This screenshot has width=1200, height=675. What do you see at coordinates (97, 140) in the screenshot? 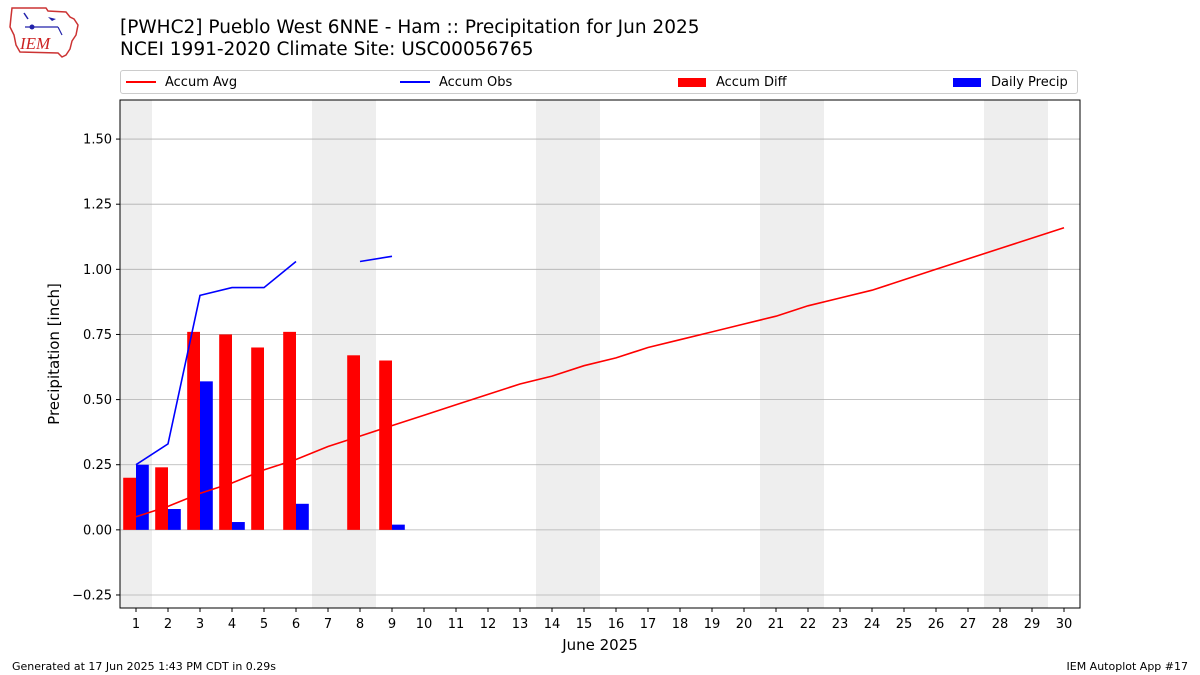
I see `y-tick-label: 1.50` at bounding box center [97, 140].